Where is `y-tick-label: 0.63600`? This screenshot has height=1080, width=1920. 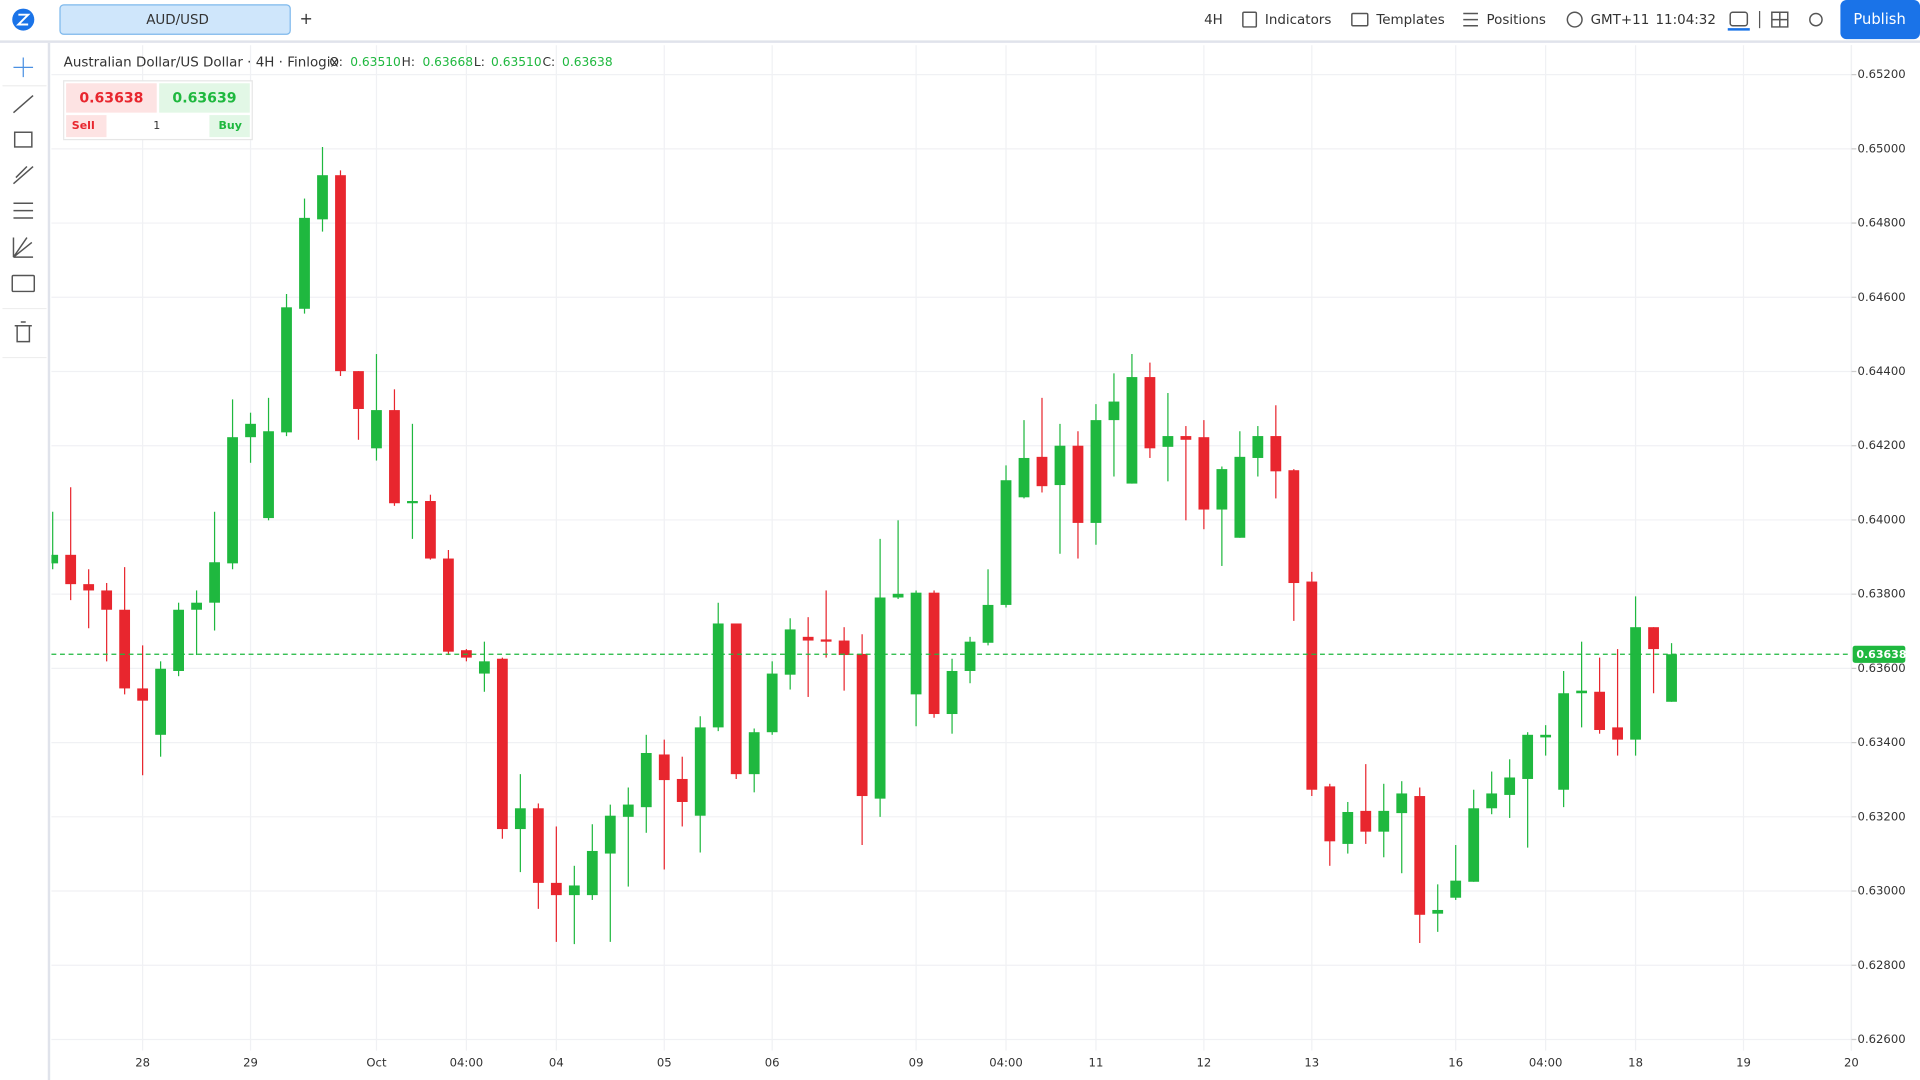 y-tick-label: 0.63600 is located at coordinates (1882, 668).